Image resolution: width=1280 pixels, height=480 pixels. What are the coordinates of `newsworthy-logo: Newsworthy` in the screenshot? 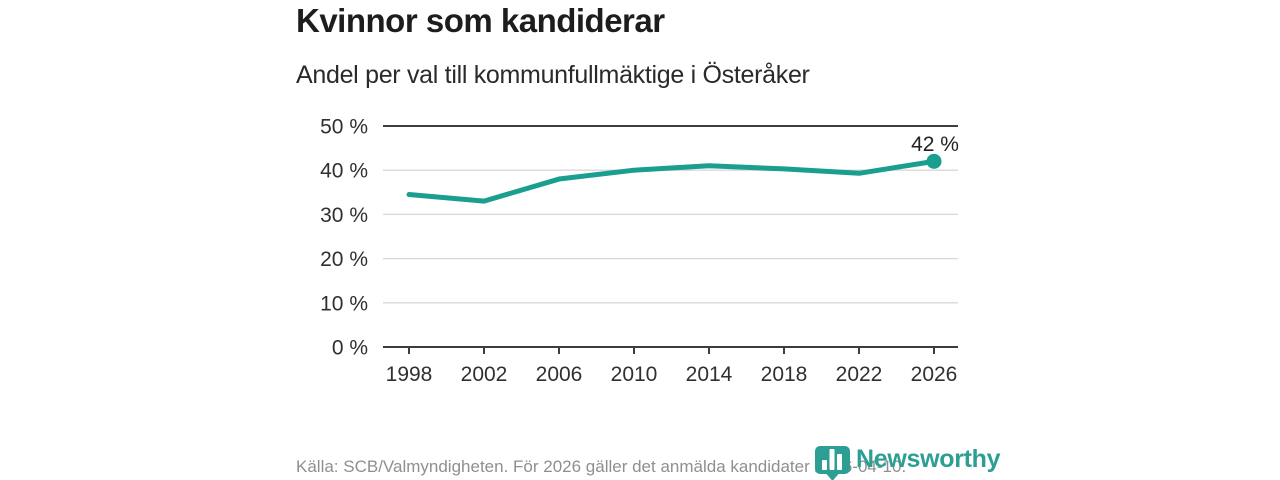 It's located at (907, 460).